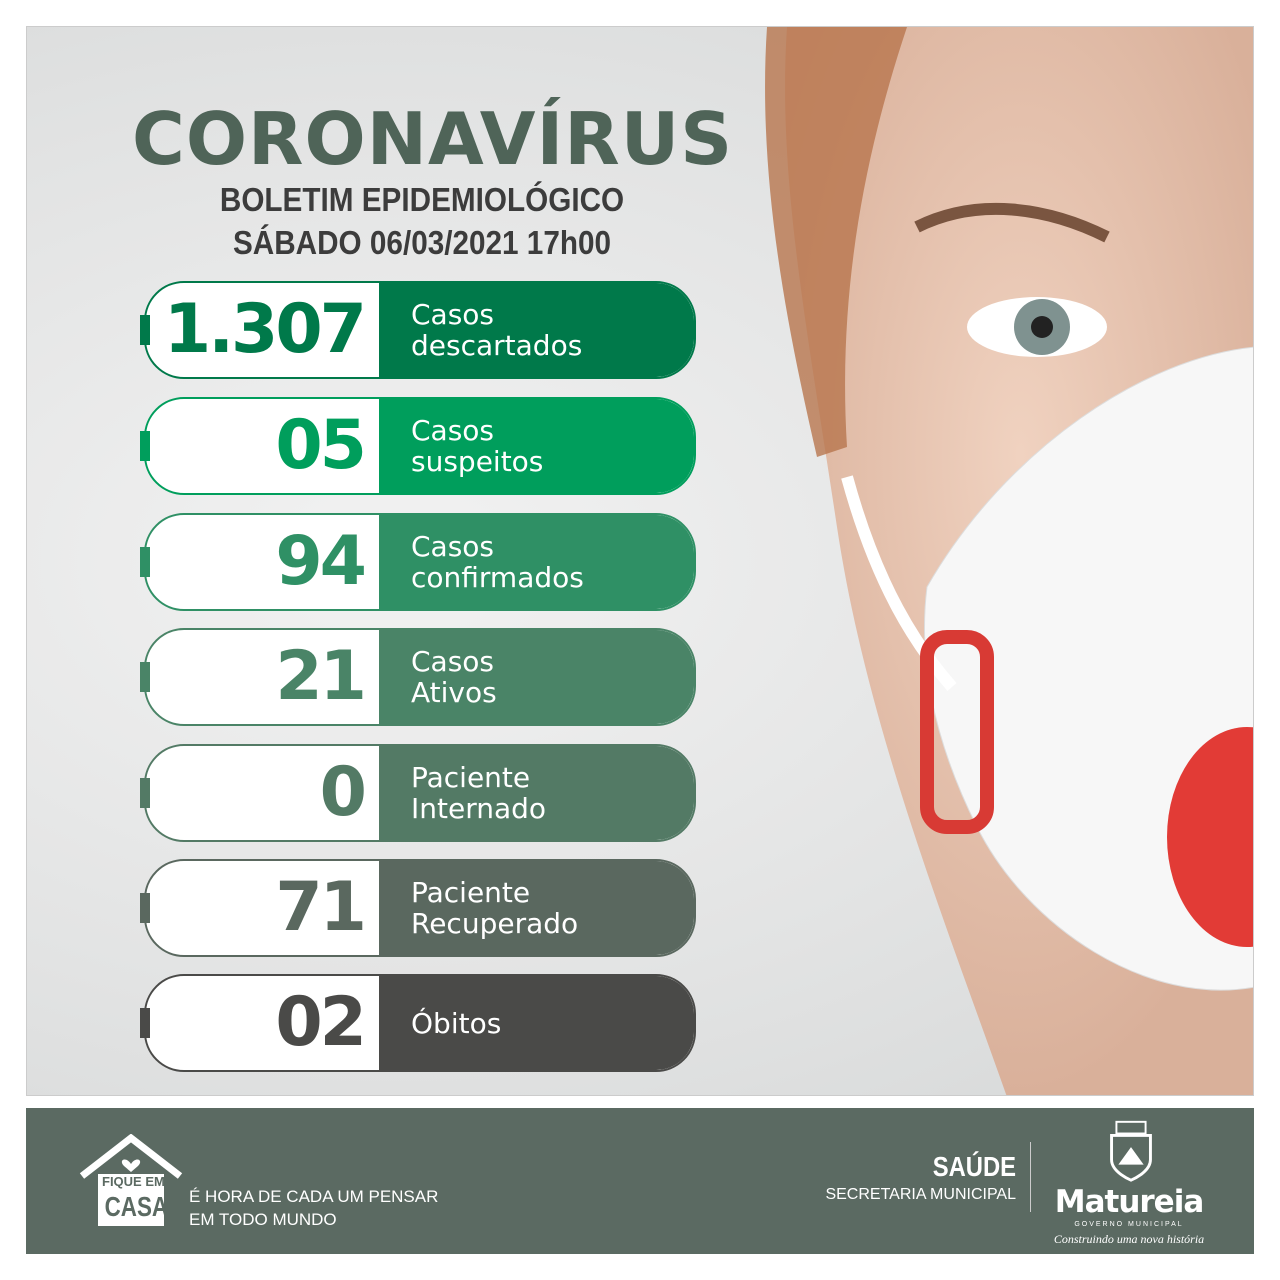 The height and width of the screenshot is (1280, 1280). What do you see at coordinates (456, 1023) in the screenshot?
I see `stat-label-line1: Óbitos` at bounding box center [456, 1023].